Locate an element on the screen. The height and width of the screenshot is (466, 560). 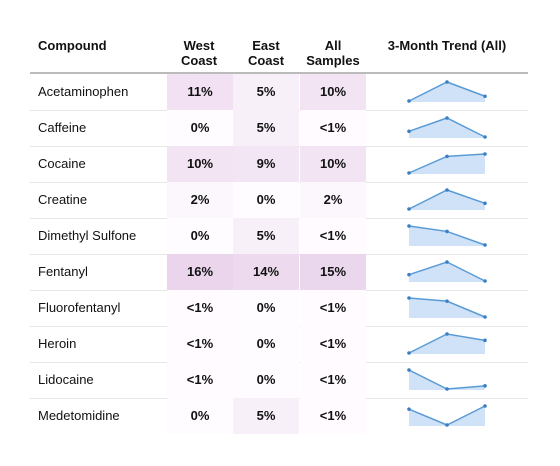
percent-cell: 14% is located at coordinates (266, 272).